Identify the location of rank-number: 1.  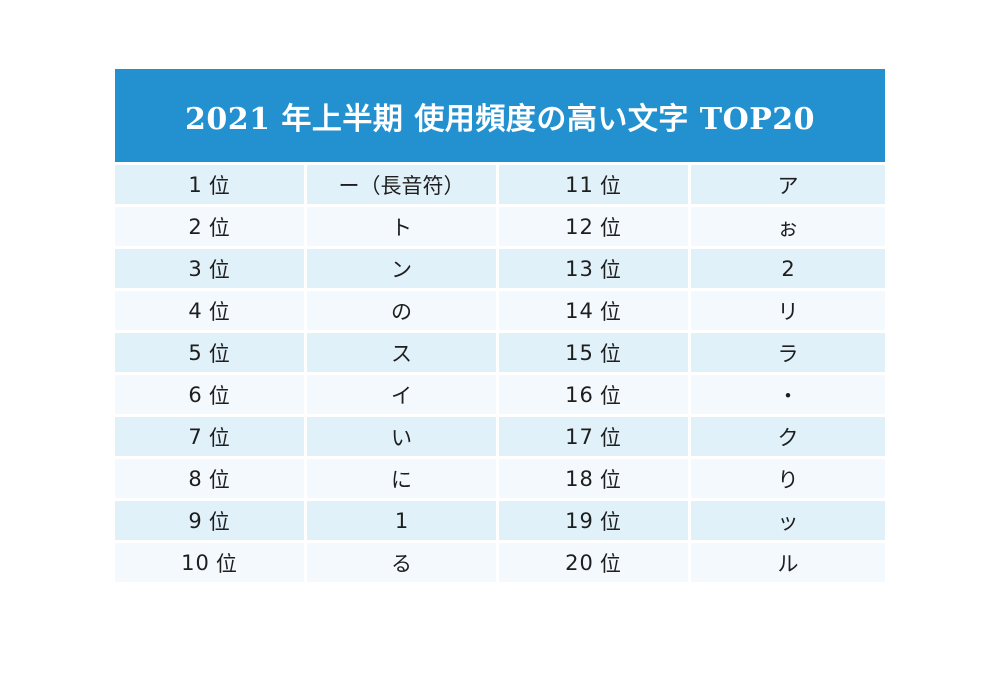
(195, 184).